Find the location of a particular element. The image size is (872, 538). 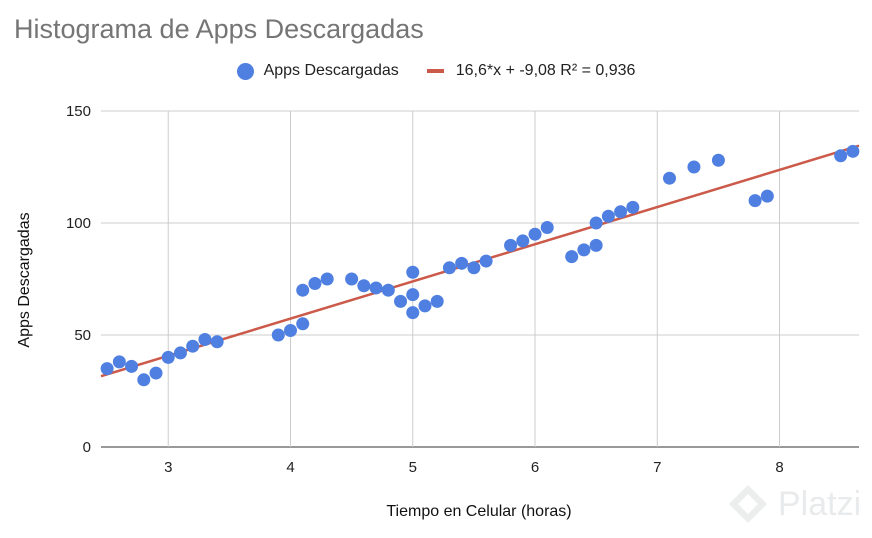

legend-item-series: Apps Descargadas is located at coordinates (317, 71).